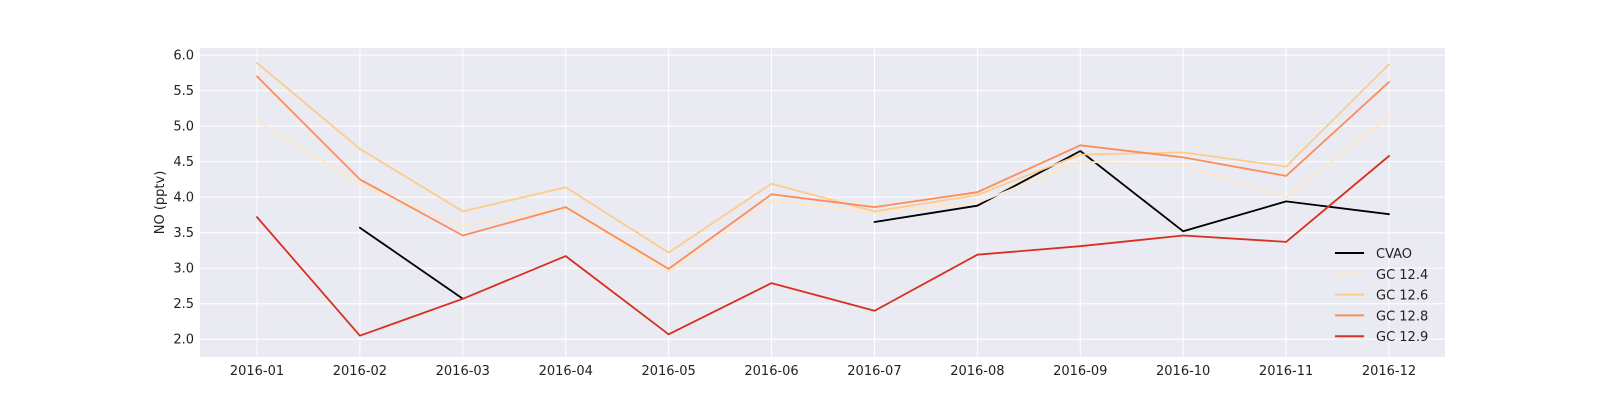  I want to click on y-tick-label: 6.0, so click(183, 56).